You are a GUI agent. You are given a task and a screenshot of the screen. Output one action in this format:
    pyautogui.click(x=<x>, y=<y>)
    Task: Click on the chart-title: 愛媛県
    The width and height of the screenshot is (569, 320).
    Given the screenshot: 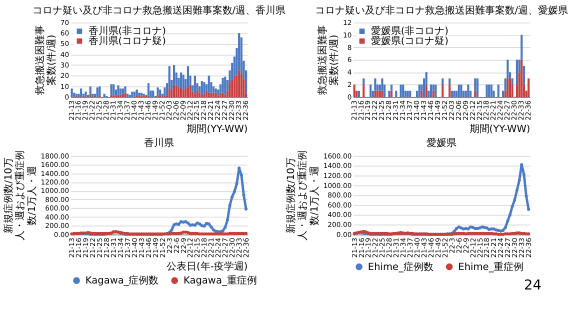 What is the action you would take?
    pyautogui.click(x=441, y=143)
    